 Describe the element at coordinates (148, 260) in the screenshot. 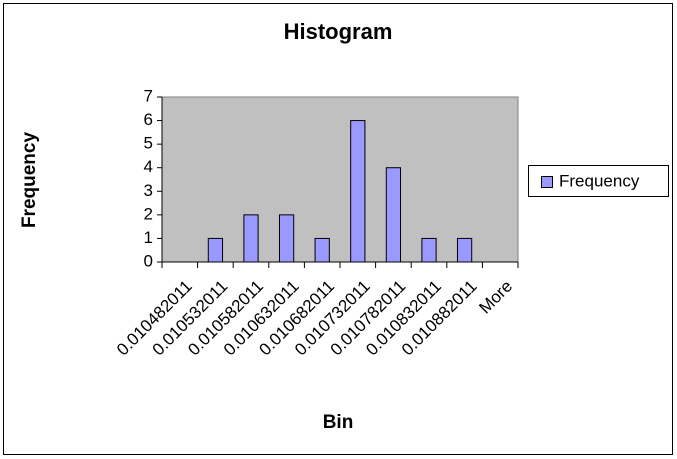

I see `y-tick-label: 0` at that location.